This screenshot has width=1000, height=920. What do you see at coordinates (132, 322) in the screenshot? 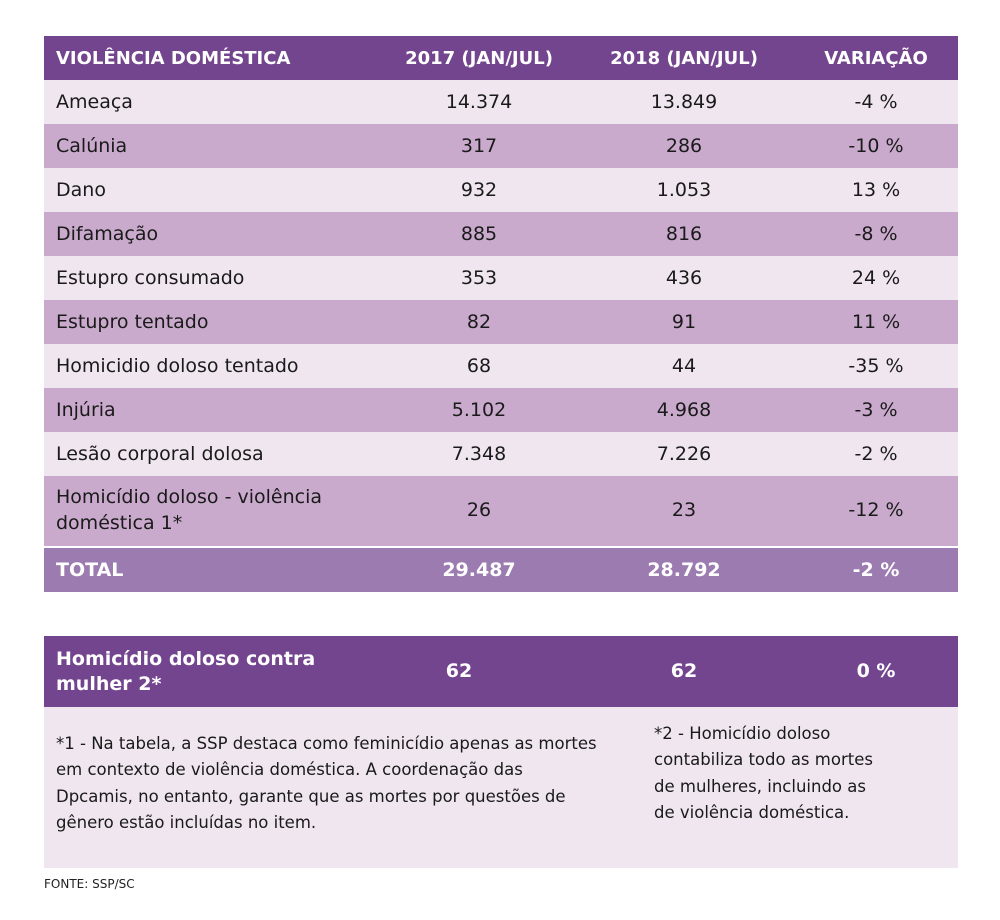
I see `cell: Estupro tentado` at bounding box center [132, 322].